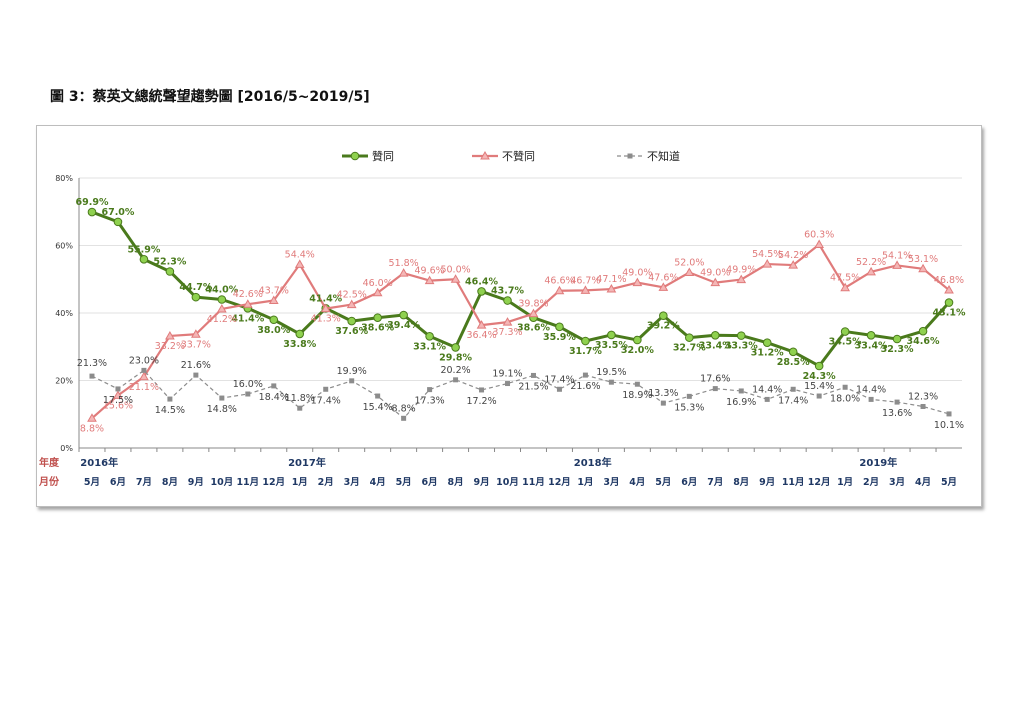 The width and height of the screenshot is (1024, 724). Describe the element at coordinates (663, 156) in the screenshot. I see `legend-label-unknown: 不知道` at that location.